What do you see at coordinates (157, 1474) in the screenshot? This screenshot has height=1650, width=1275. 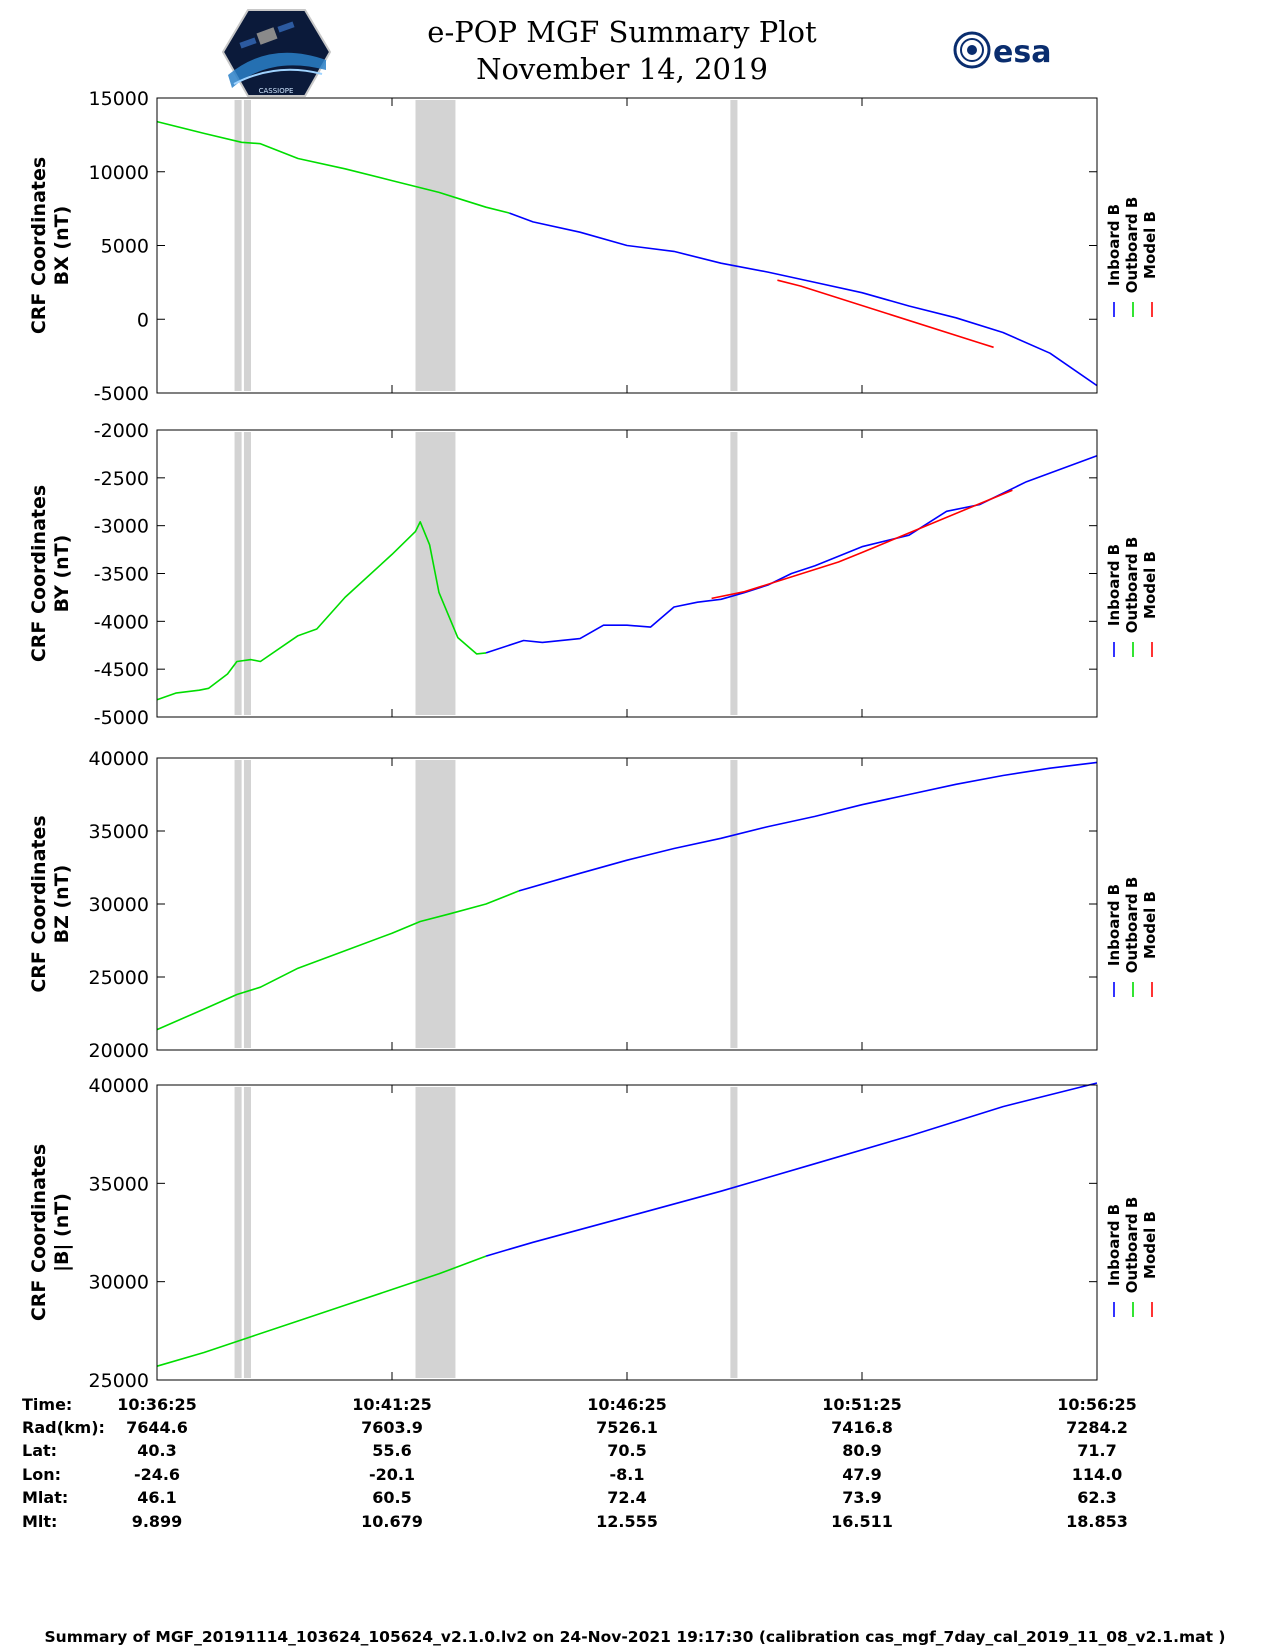 I see `ephemeris-value: -24.6` at bounding box center [157, 1474].